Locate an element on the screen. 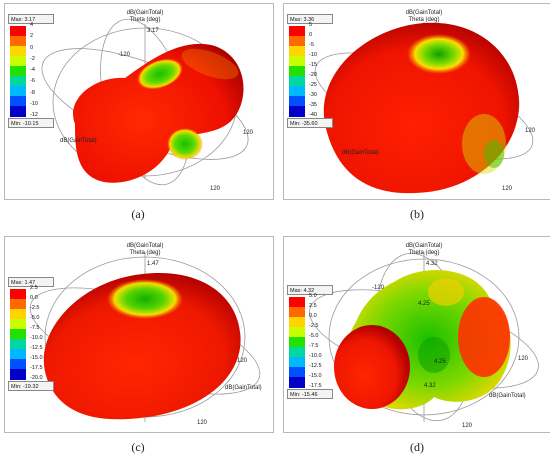 Image resolution: width=550 pixels, height=456 pixels. legend-tick-label: -15 is located at coordinates (313, 65).